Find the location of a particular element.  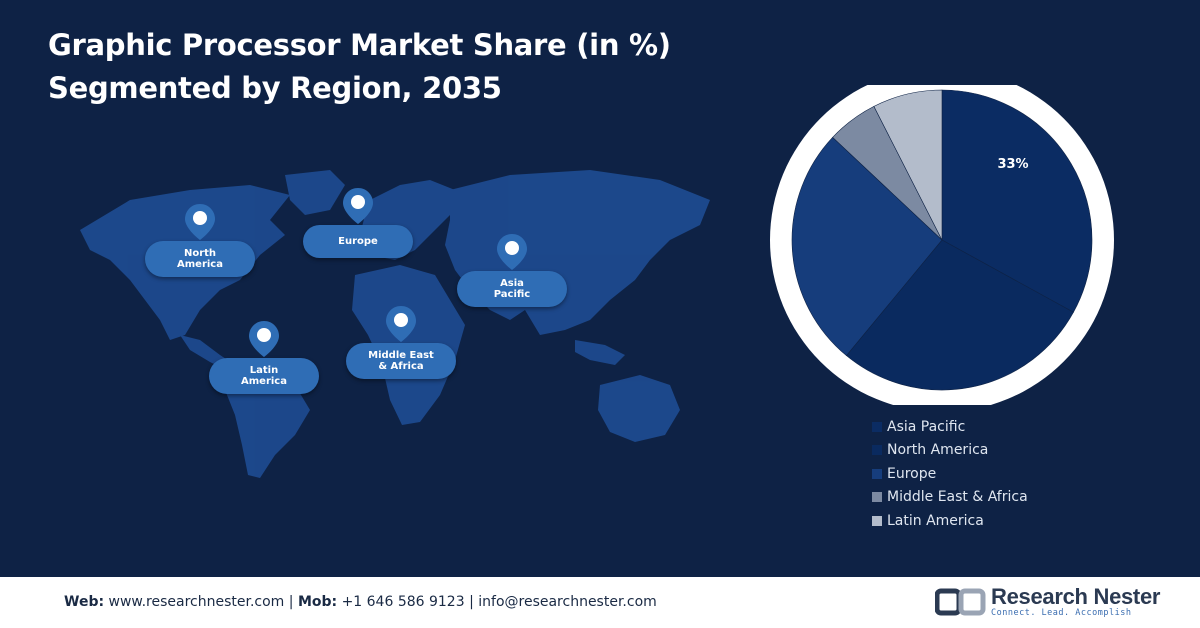

pin-middle-east-africa: Middle East & Africa is located at coordinates (401, 342).